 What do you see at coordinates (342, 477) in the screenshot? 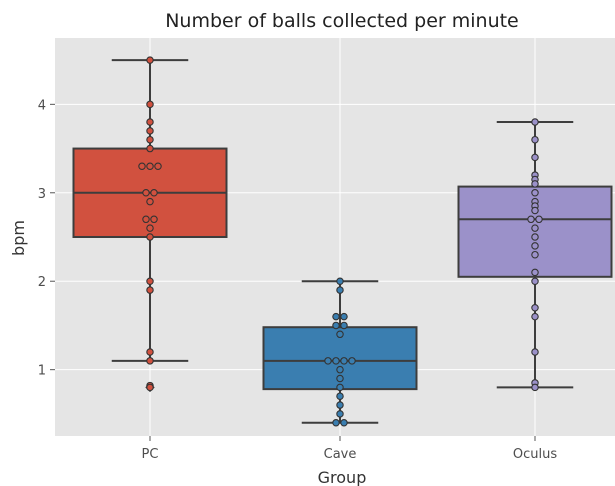
I see `x-axis-label: Group` at bounding box center [342, 477].